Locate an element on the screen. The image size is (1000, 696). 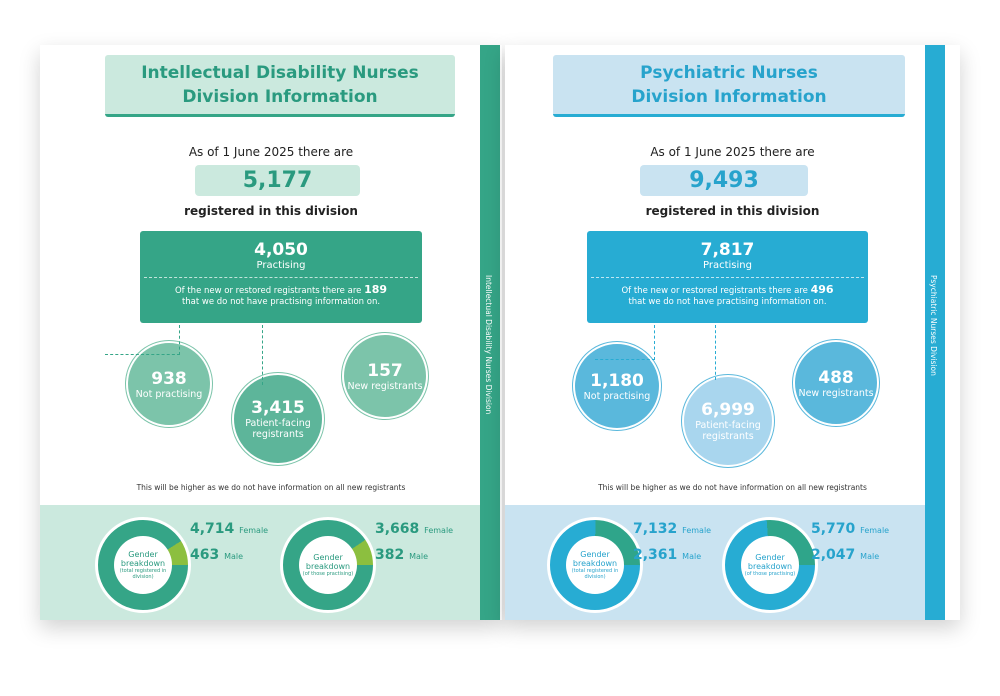
title-line: Intellectual Disability Nurses is located at coordinates (280, 72).